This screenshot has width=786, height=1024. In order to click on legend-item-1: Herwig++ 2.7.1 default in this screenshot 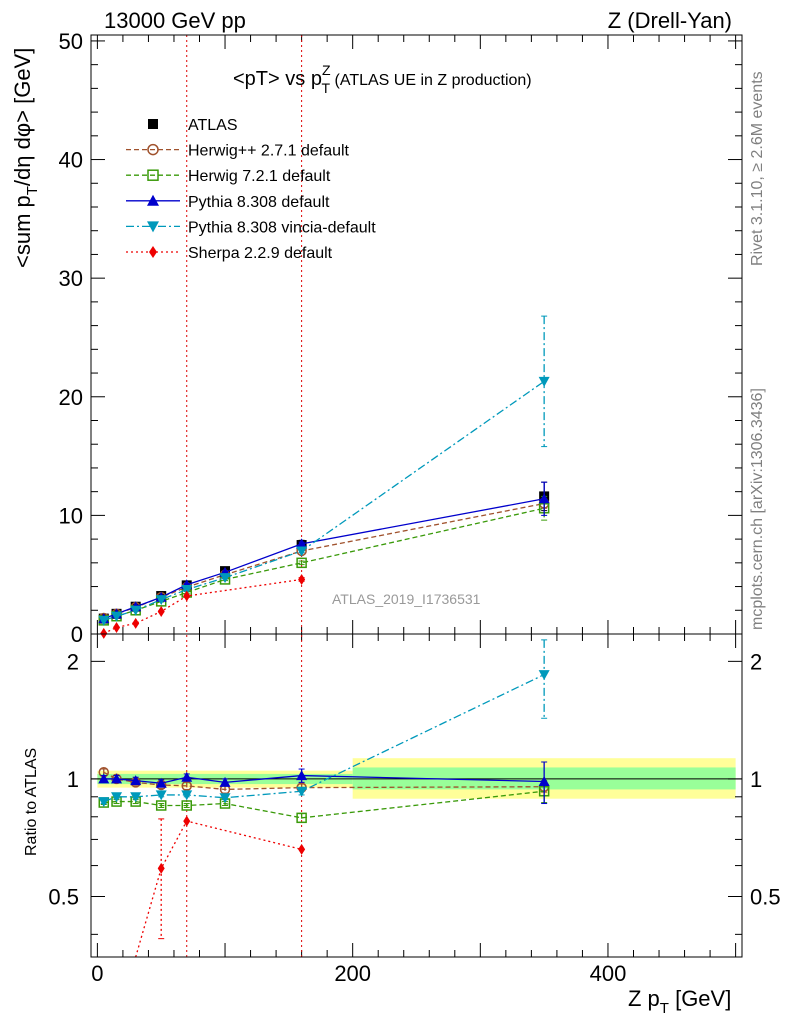, I will do `click(238, 151)`.